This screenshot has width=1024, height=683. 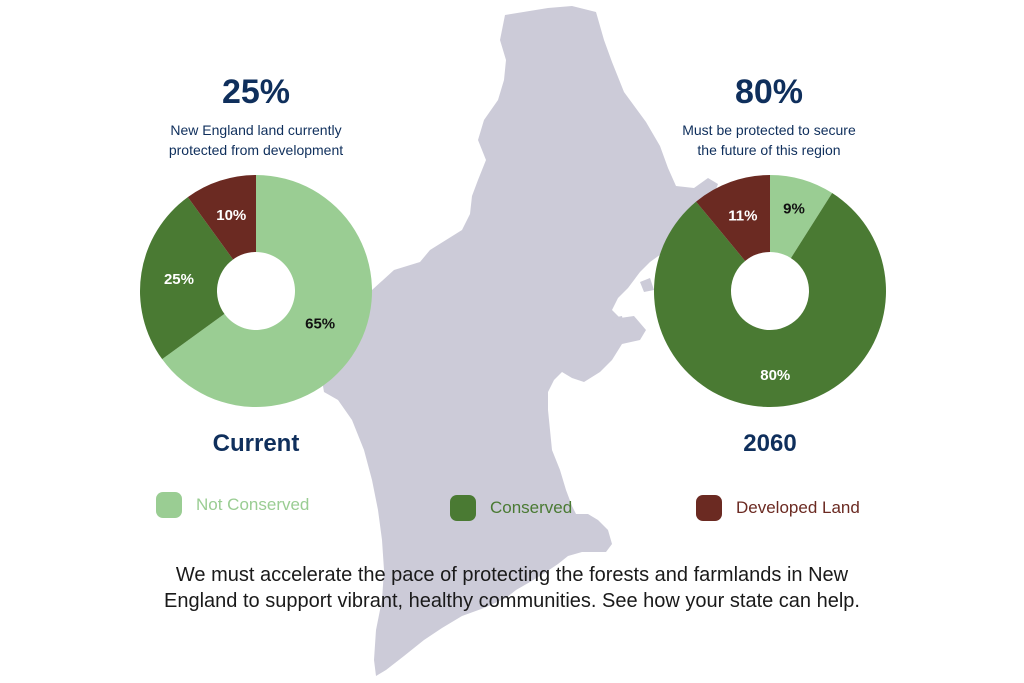 What do you see at coordinates (256, 92) in the screenshot?
I see `left-headline: 25%` at bounding box center [256, 92].